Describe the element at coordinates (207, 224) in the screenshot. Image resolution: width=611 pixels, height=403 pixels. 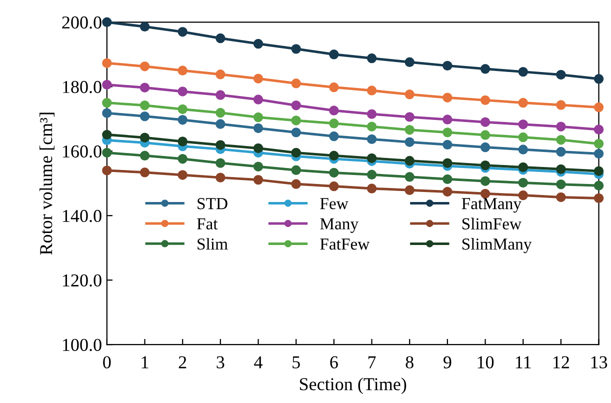
I see `legend-label: Fat` at that location.